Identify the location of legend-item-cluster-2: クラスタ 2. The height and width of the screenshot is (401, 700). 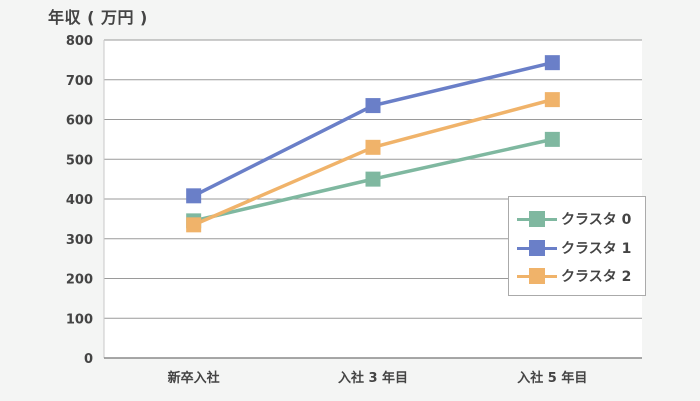
(574, 276).